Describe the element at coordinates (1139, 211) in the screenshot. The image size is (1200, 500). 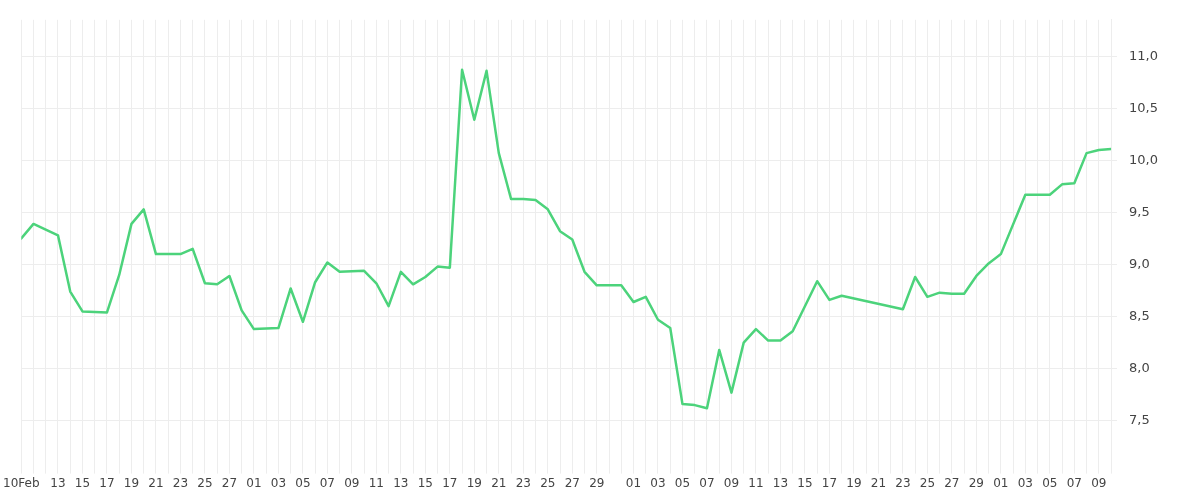
I see `y-tick-label: 9,5` at that location.